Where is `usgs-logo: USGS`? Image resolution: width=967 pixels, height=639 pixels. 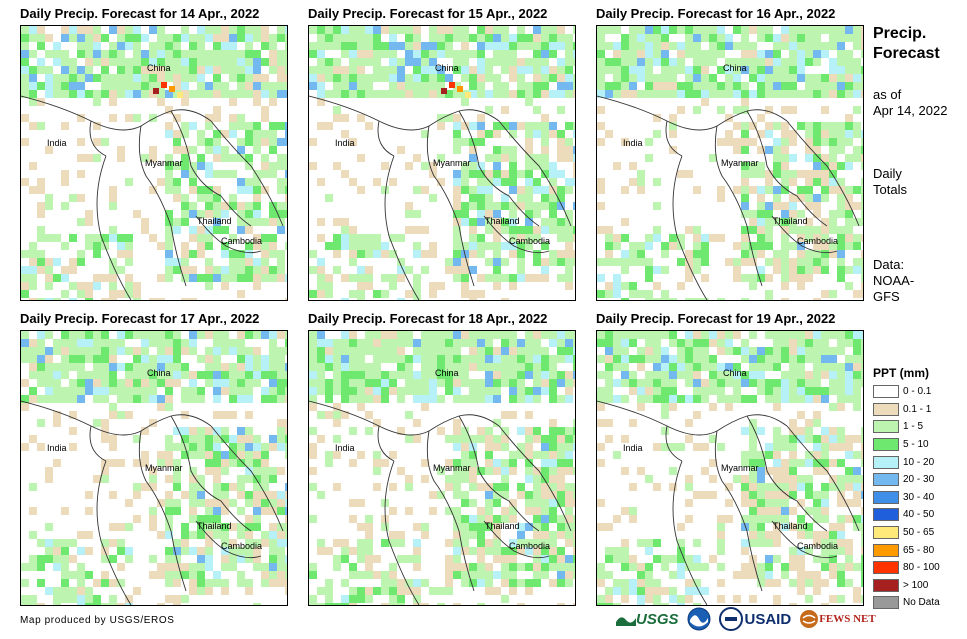
usgs-logo: USGS is located at coordinates (647, 619).